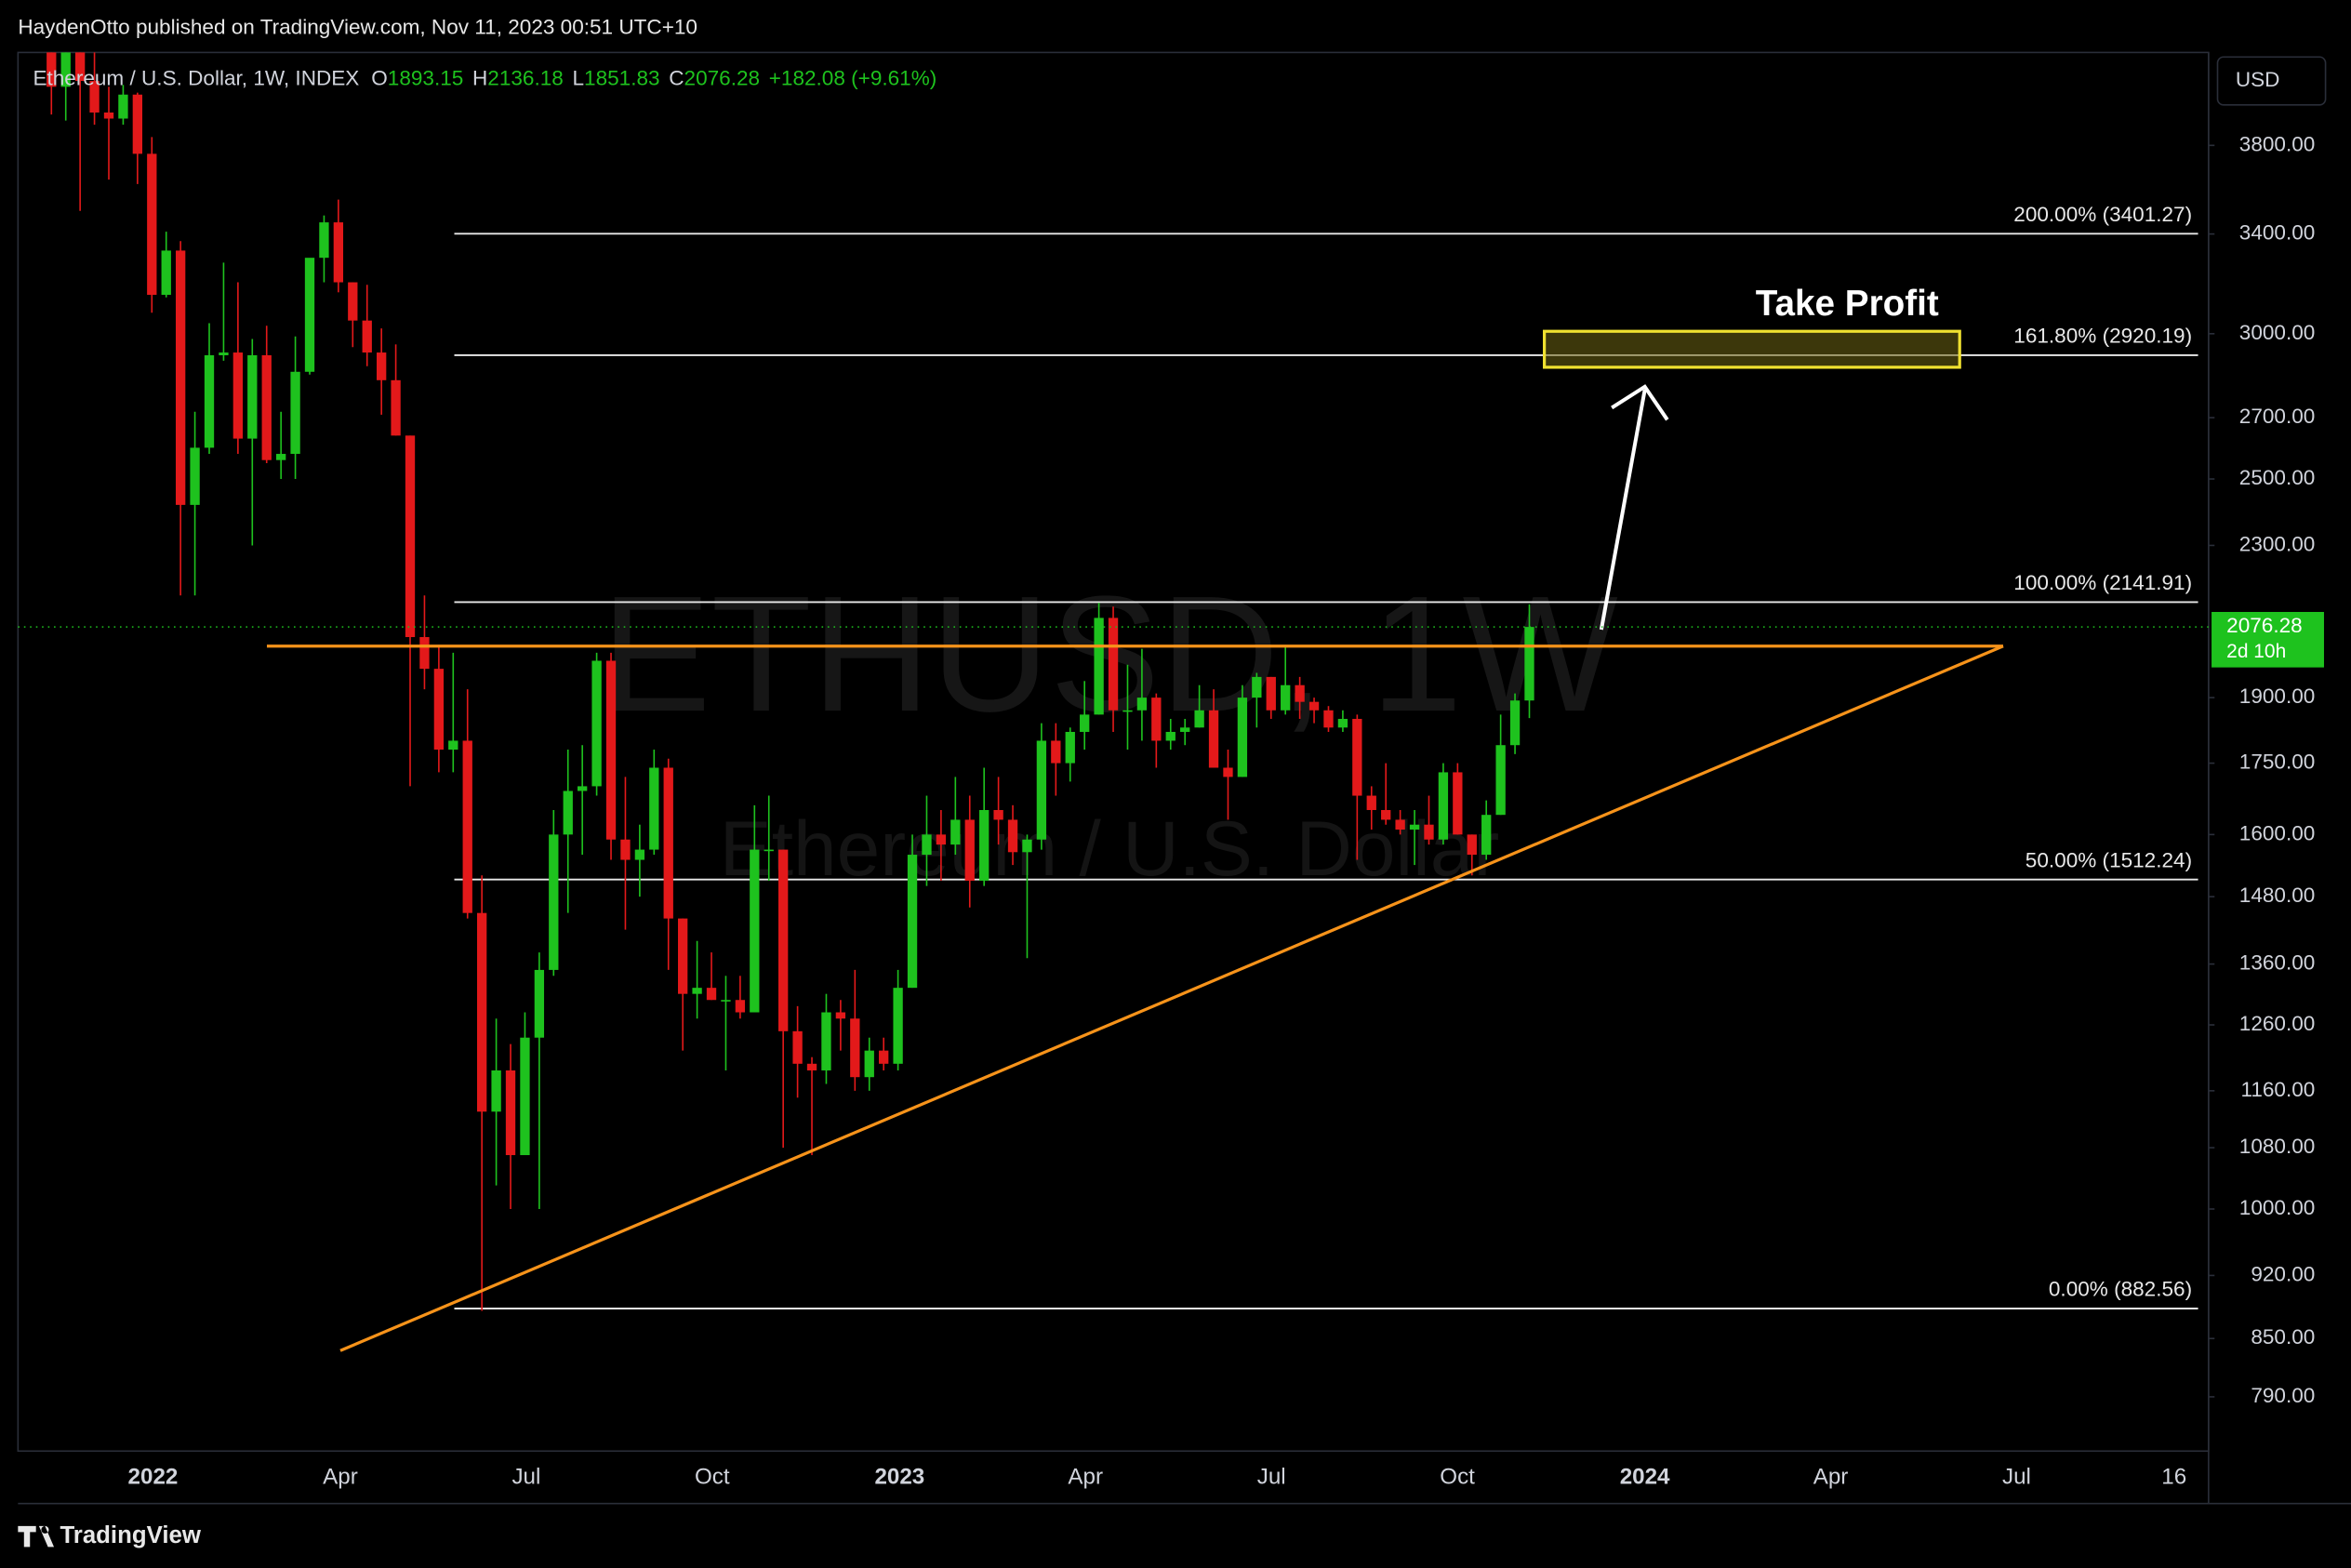 The height and width of the screenshot is (1568, 2351). I want to click on ohlc-label: L, so click(578, 77).